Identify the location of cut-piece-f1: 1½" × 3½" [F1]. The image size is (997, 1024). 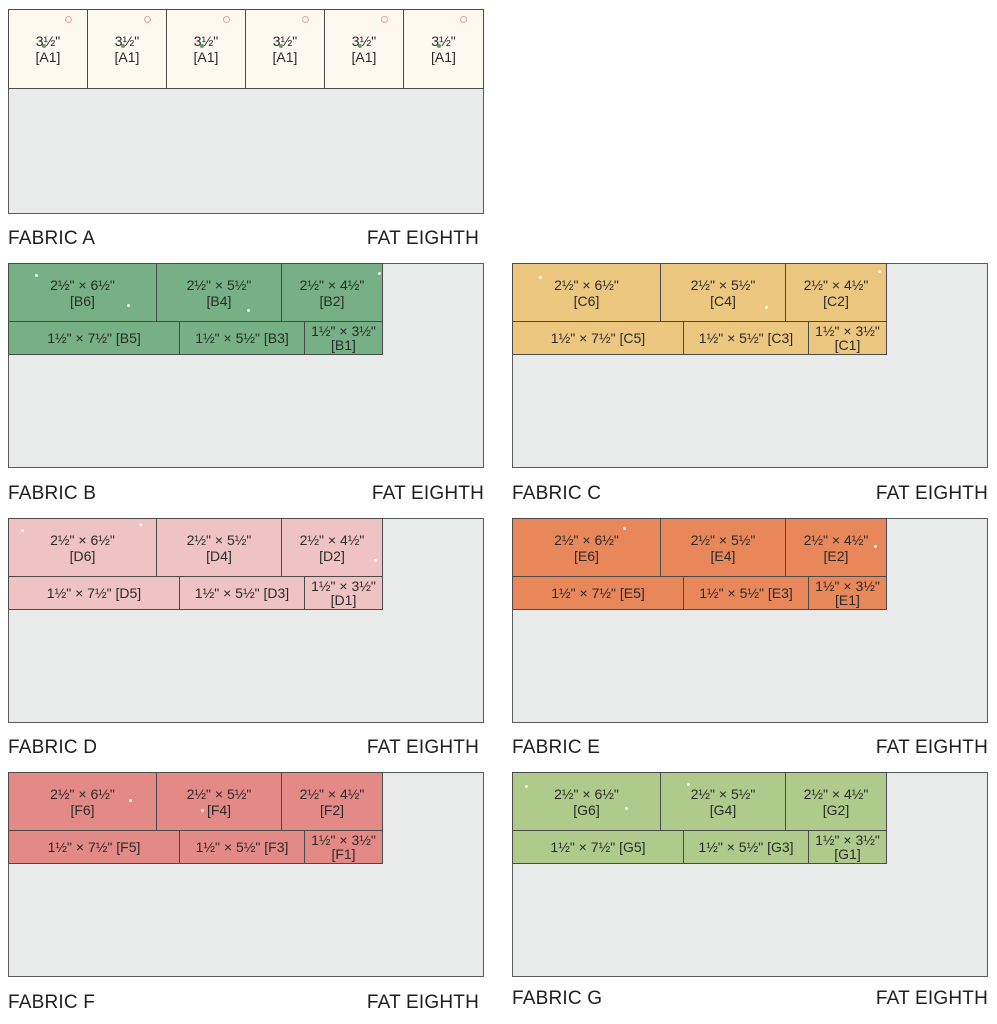
(343, 847).